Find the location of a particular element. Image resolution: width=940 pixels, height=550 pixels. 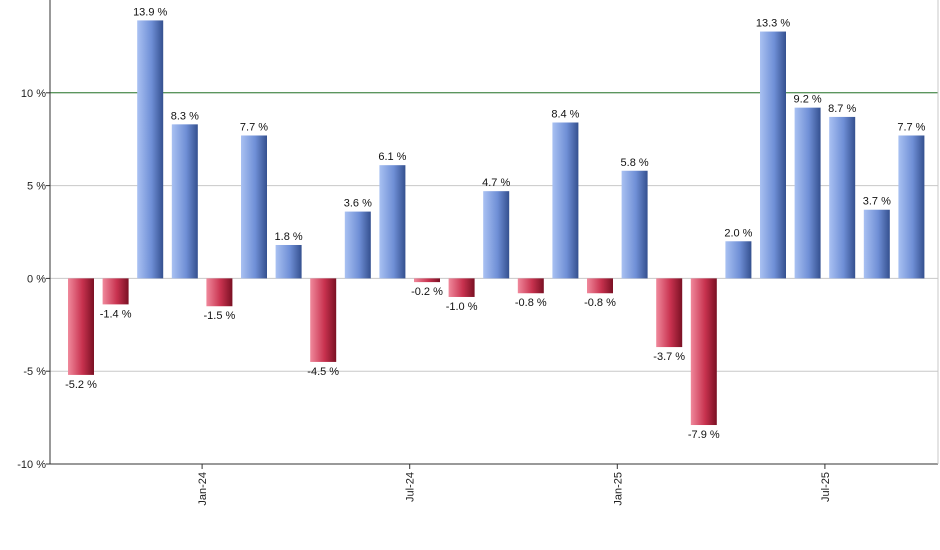

x-tick-label: Jan-24 is located at coordinates (203, 489).